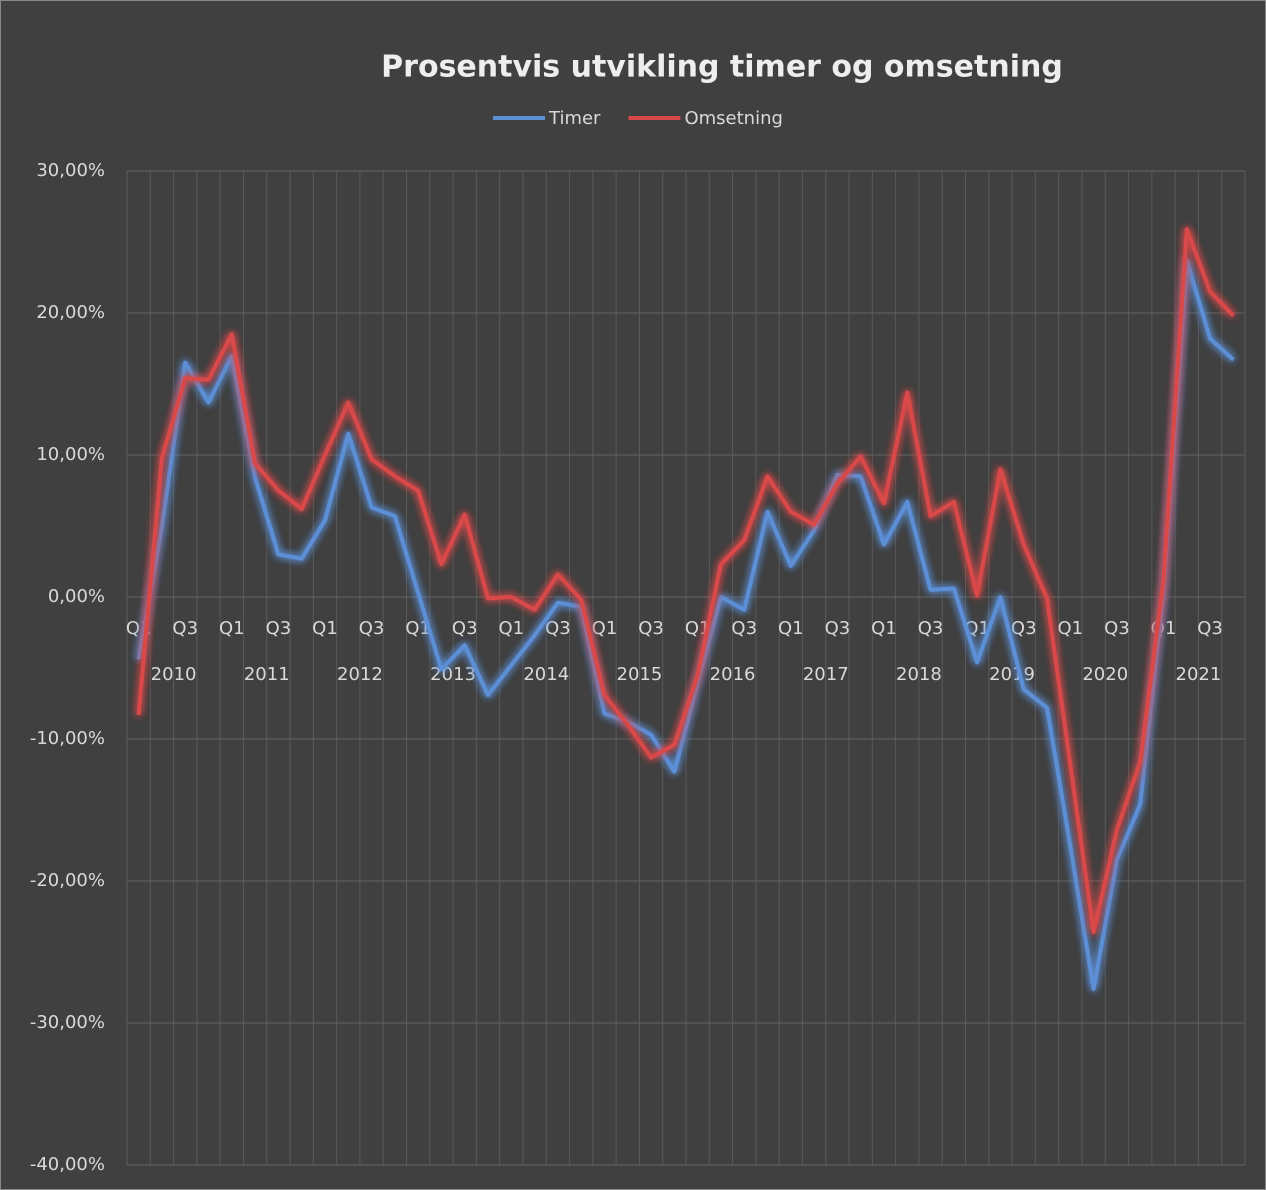 This screenshot has width=1266, height=1190. Describe the element at coordinates (67, 1022) in the screenshot. I see `y-tick-label: -30,00%` at that location.